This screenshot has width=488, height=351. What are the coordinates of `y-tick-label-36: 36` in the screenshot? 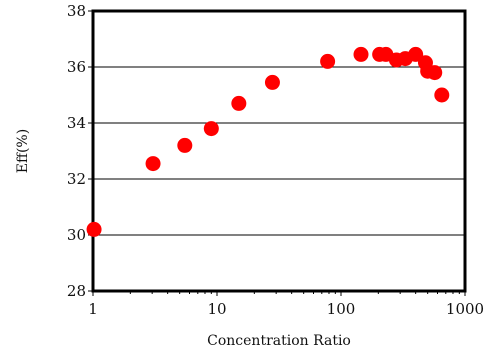 It's located at (76, 67).